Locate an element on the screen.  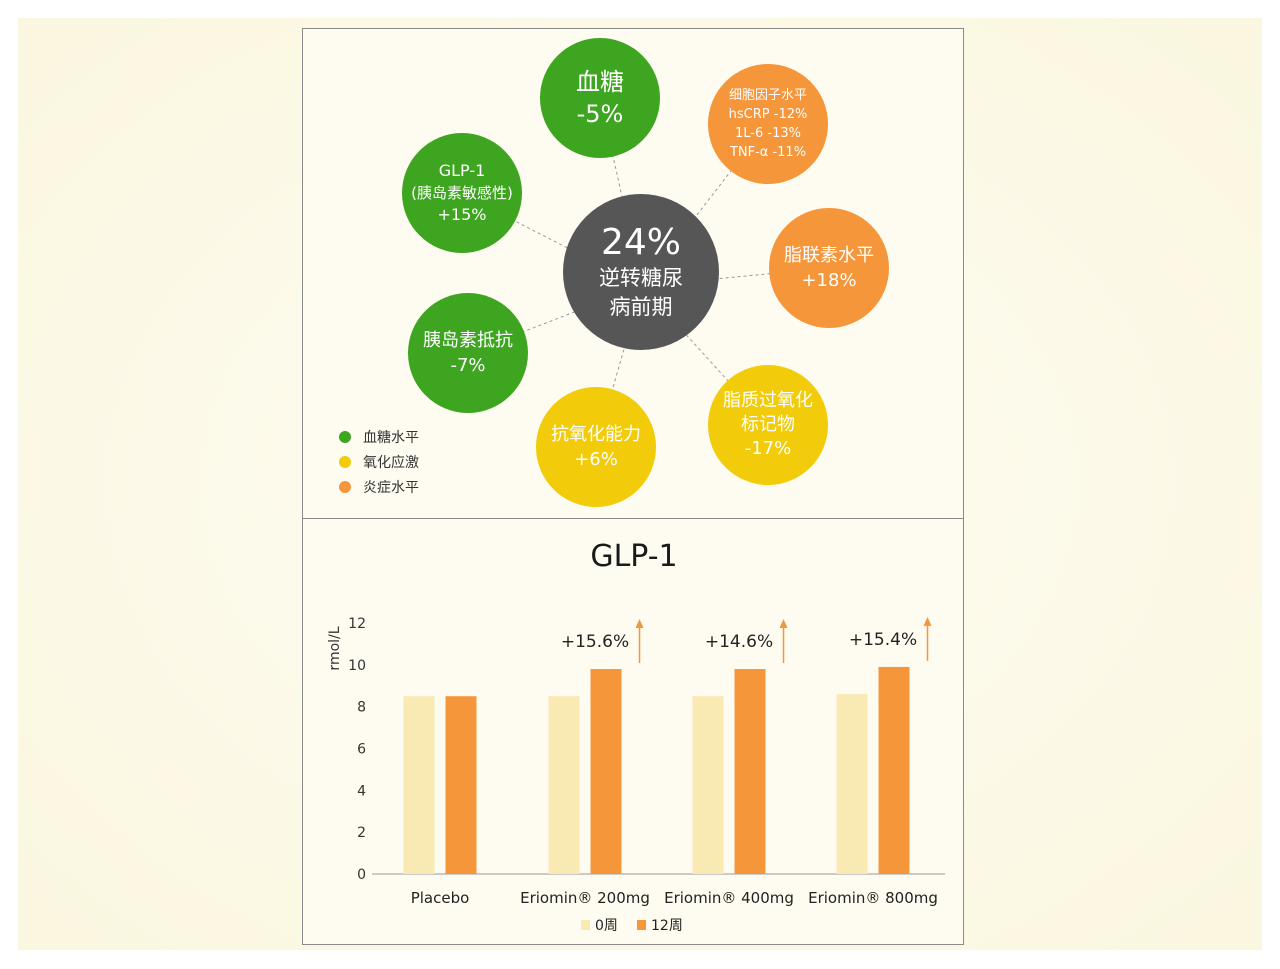
legend-item: 炎症水平 is located at coordinates (379, 486).